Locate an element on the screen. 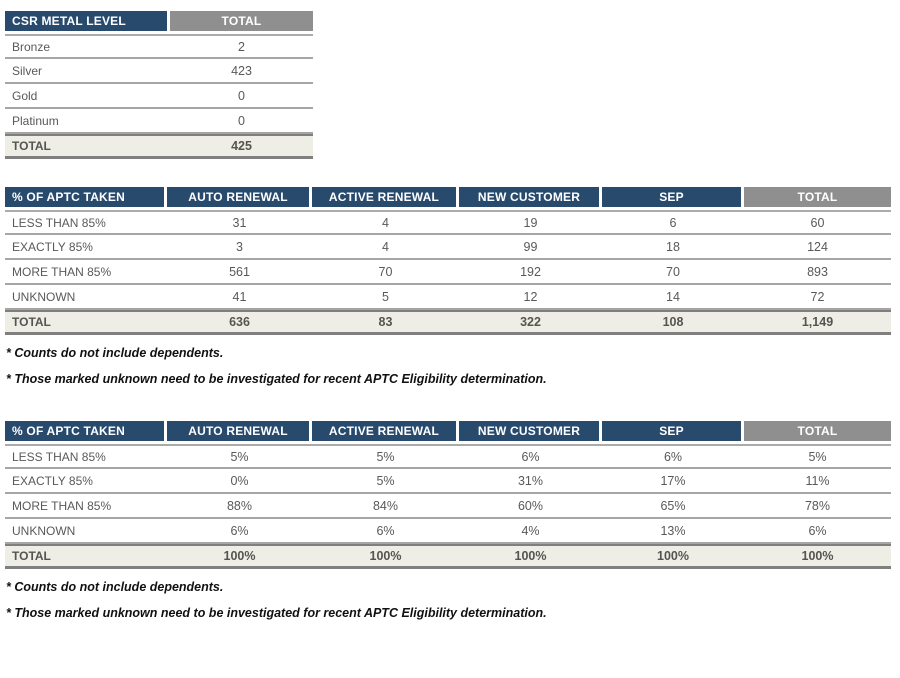 The width and height of the screenshot is (900, 678). cell-value: 18 is located at coordinates (673, 247).